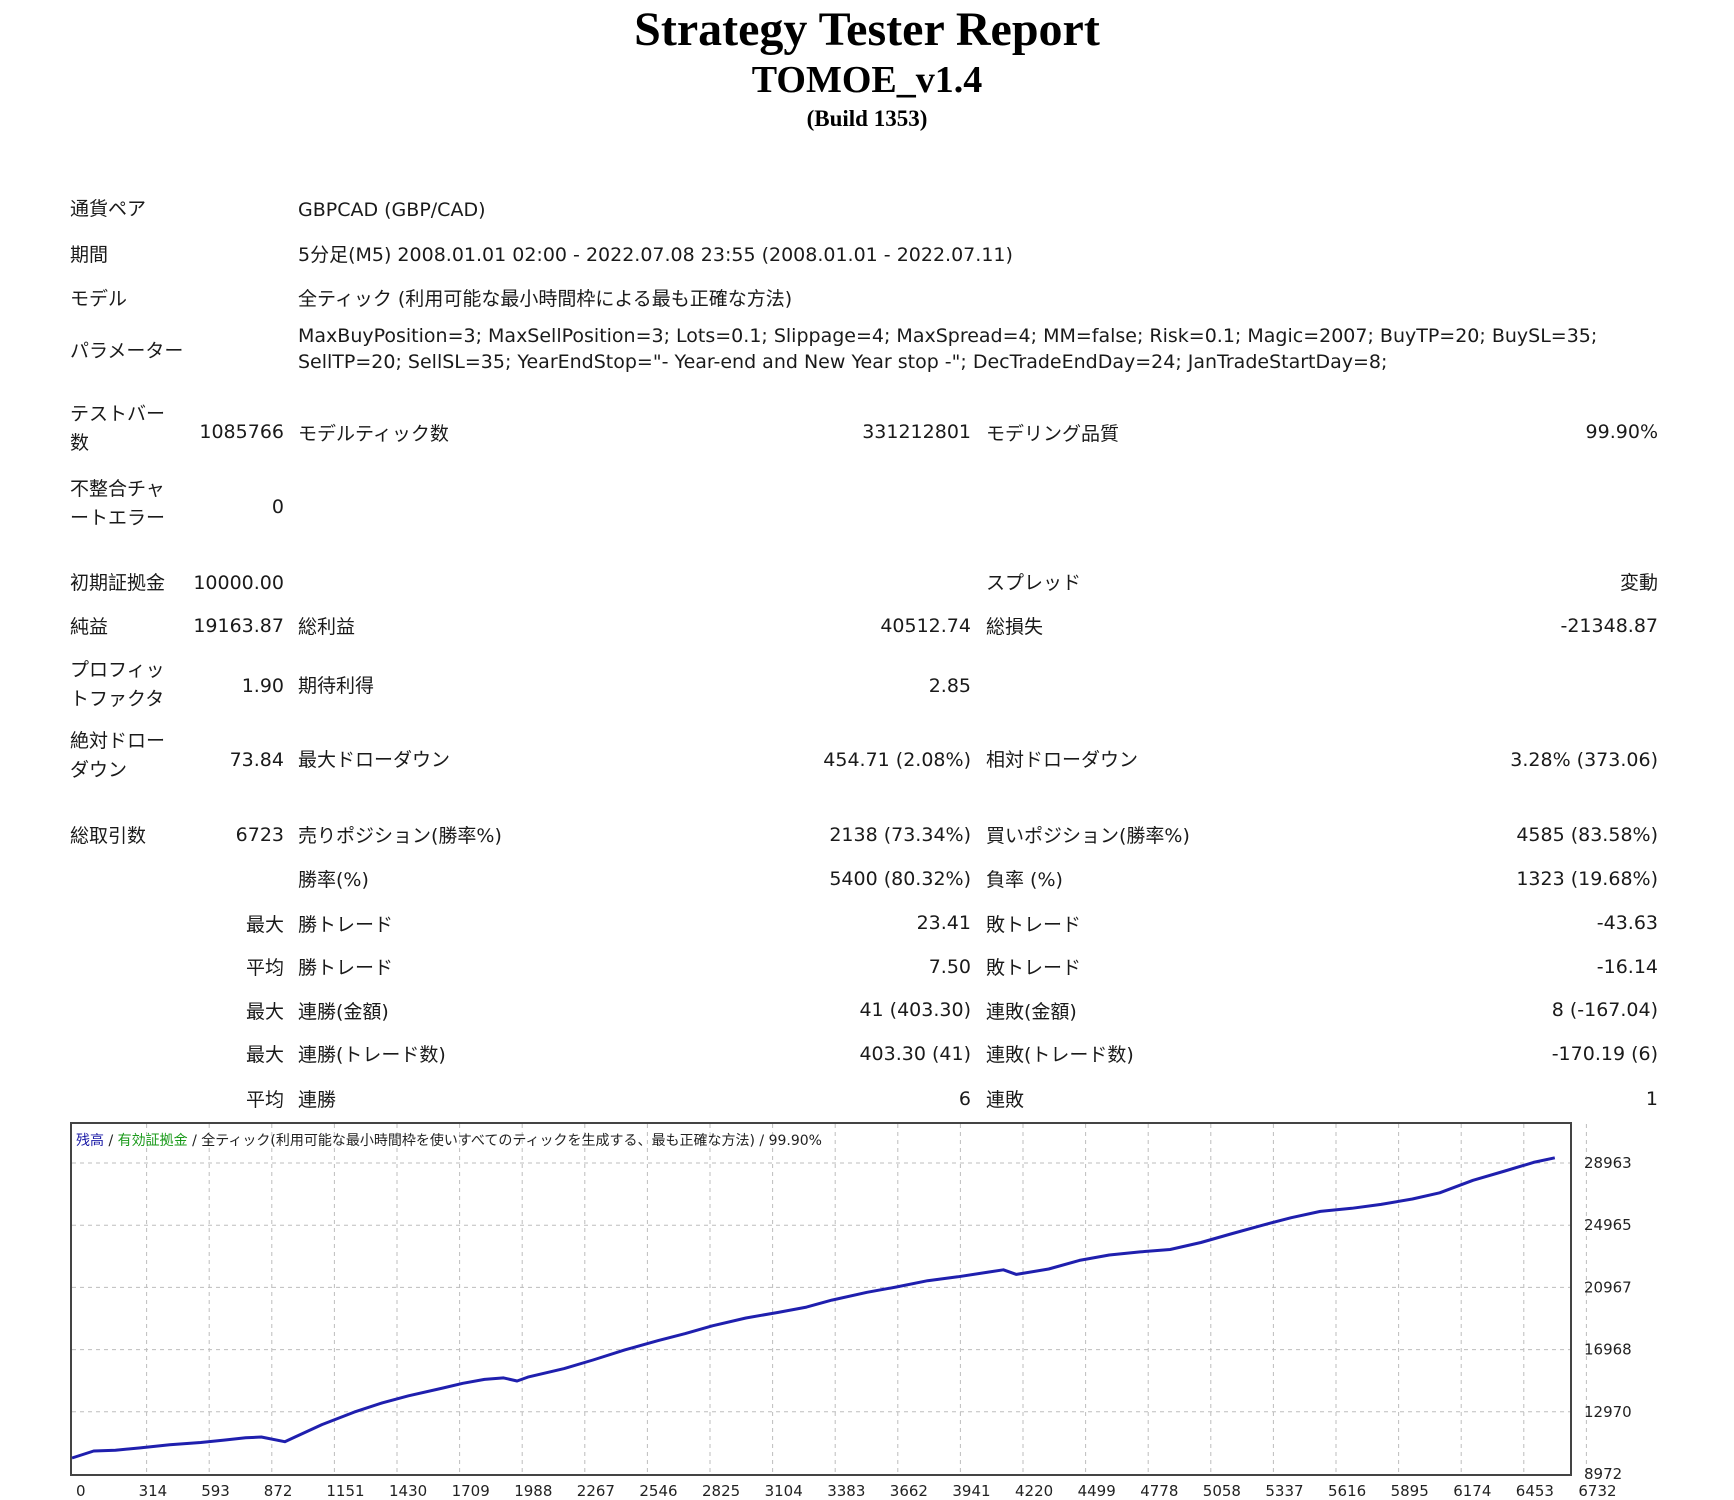  What do you see at coordinates (117, 684) in the screenshot?
I see `profit-factor-label: プロフィットファクタ` at bounding box center [117, 684].